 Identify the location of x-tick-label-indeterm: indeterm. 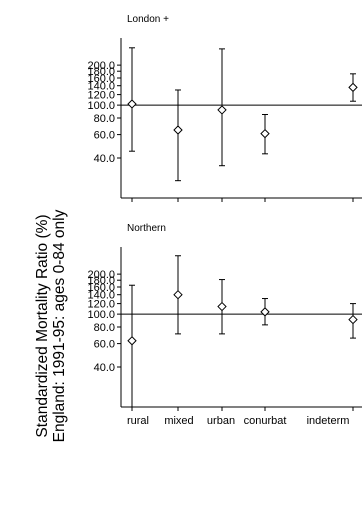
(328, 421).